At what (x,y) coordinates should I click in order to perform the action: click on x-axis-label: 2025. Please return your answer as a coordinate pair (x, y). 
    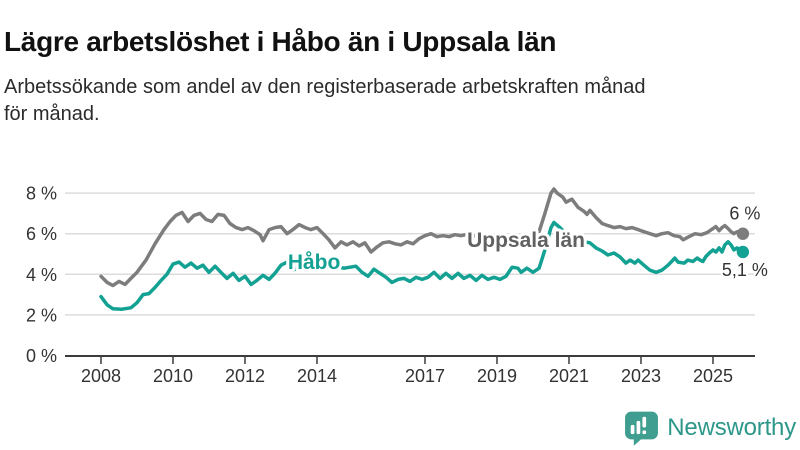
    Looking at the image, I should click on (713, 376).